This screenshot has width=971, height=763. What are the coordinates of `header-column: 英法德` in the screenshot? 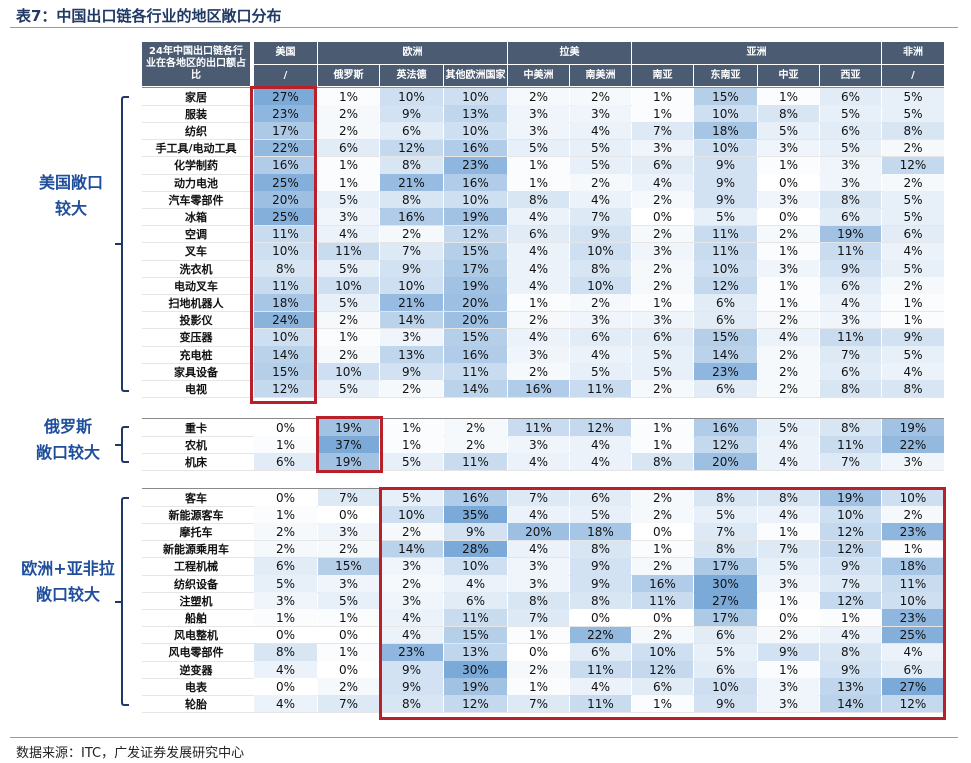 It's located at (411, 75).